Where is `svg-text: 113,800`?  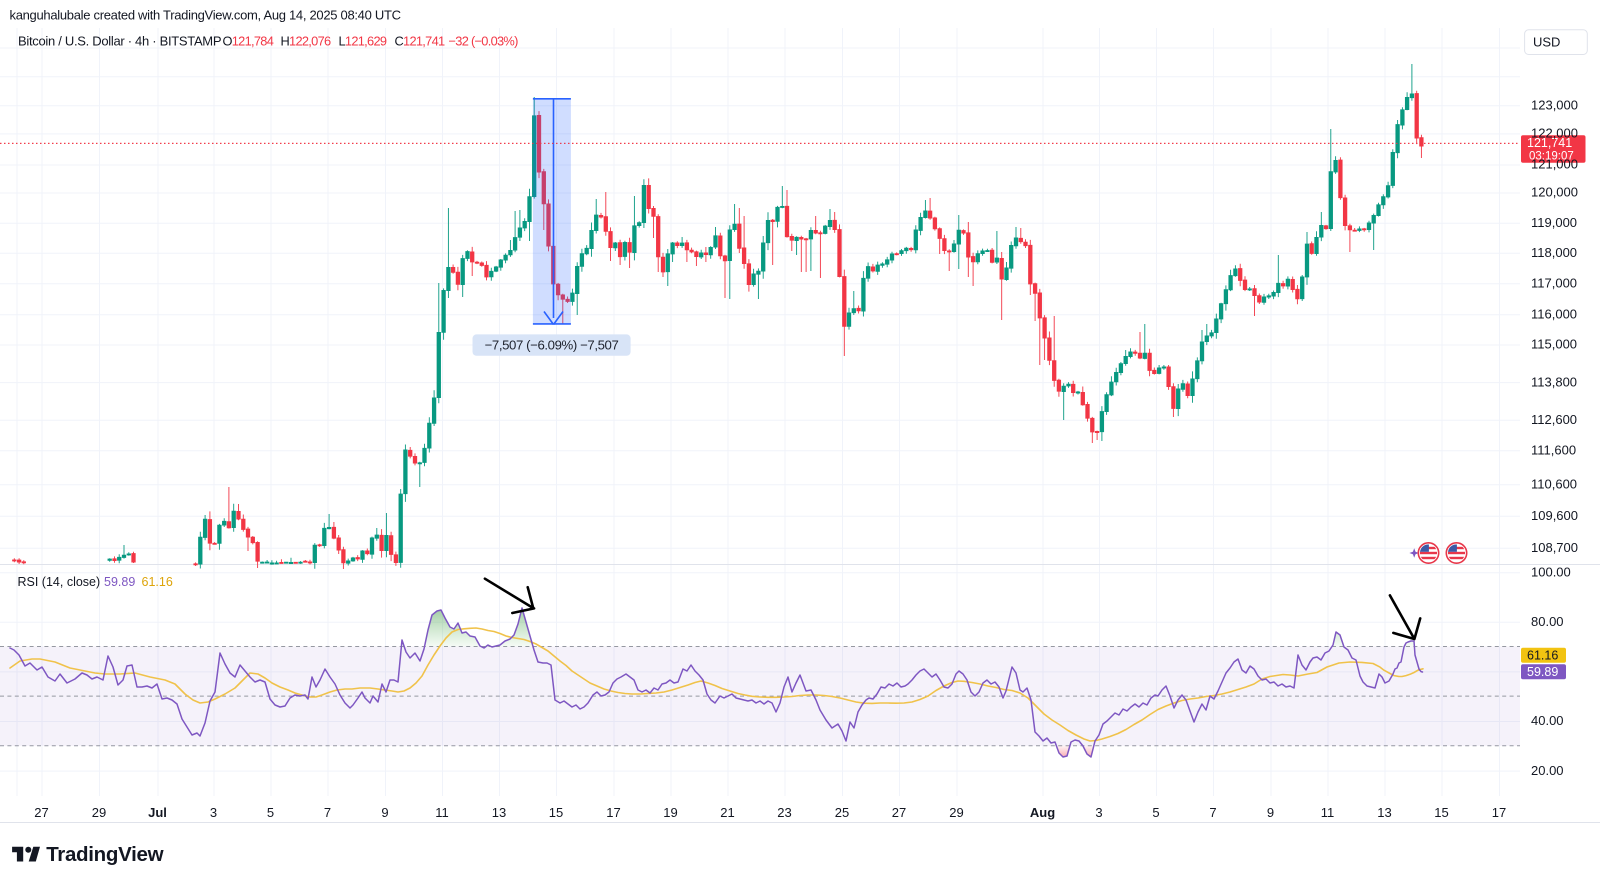
svg-text: 113,800 is located at coordinates (1554, 381).